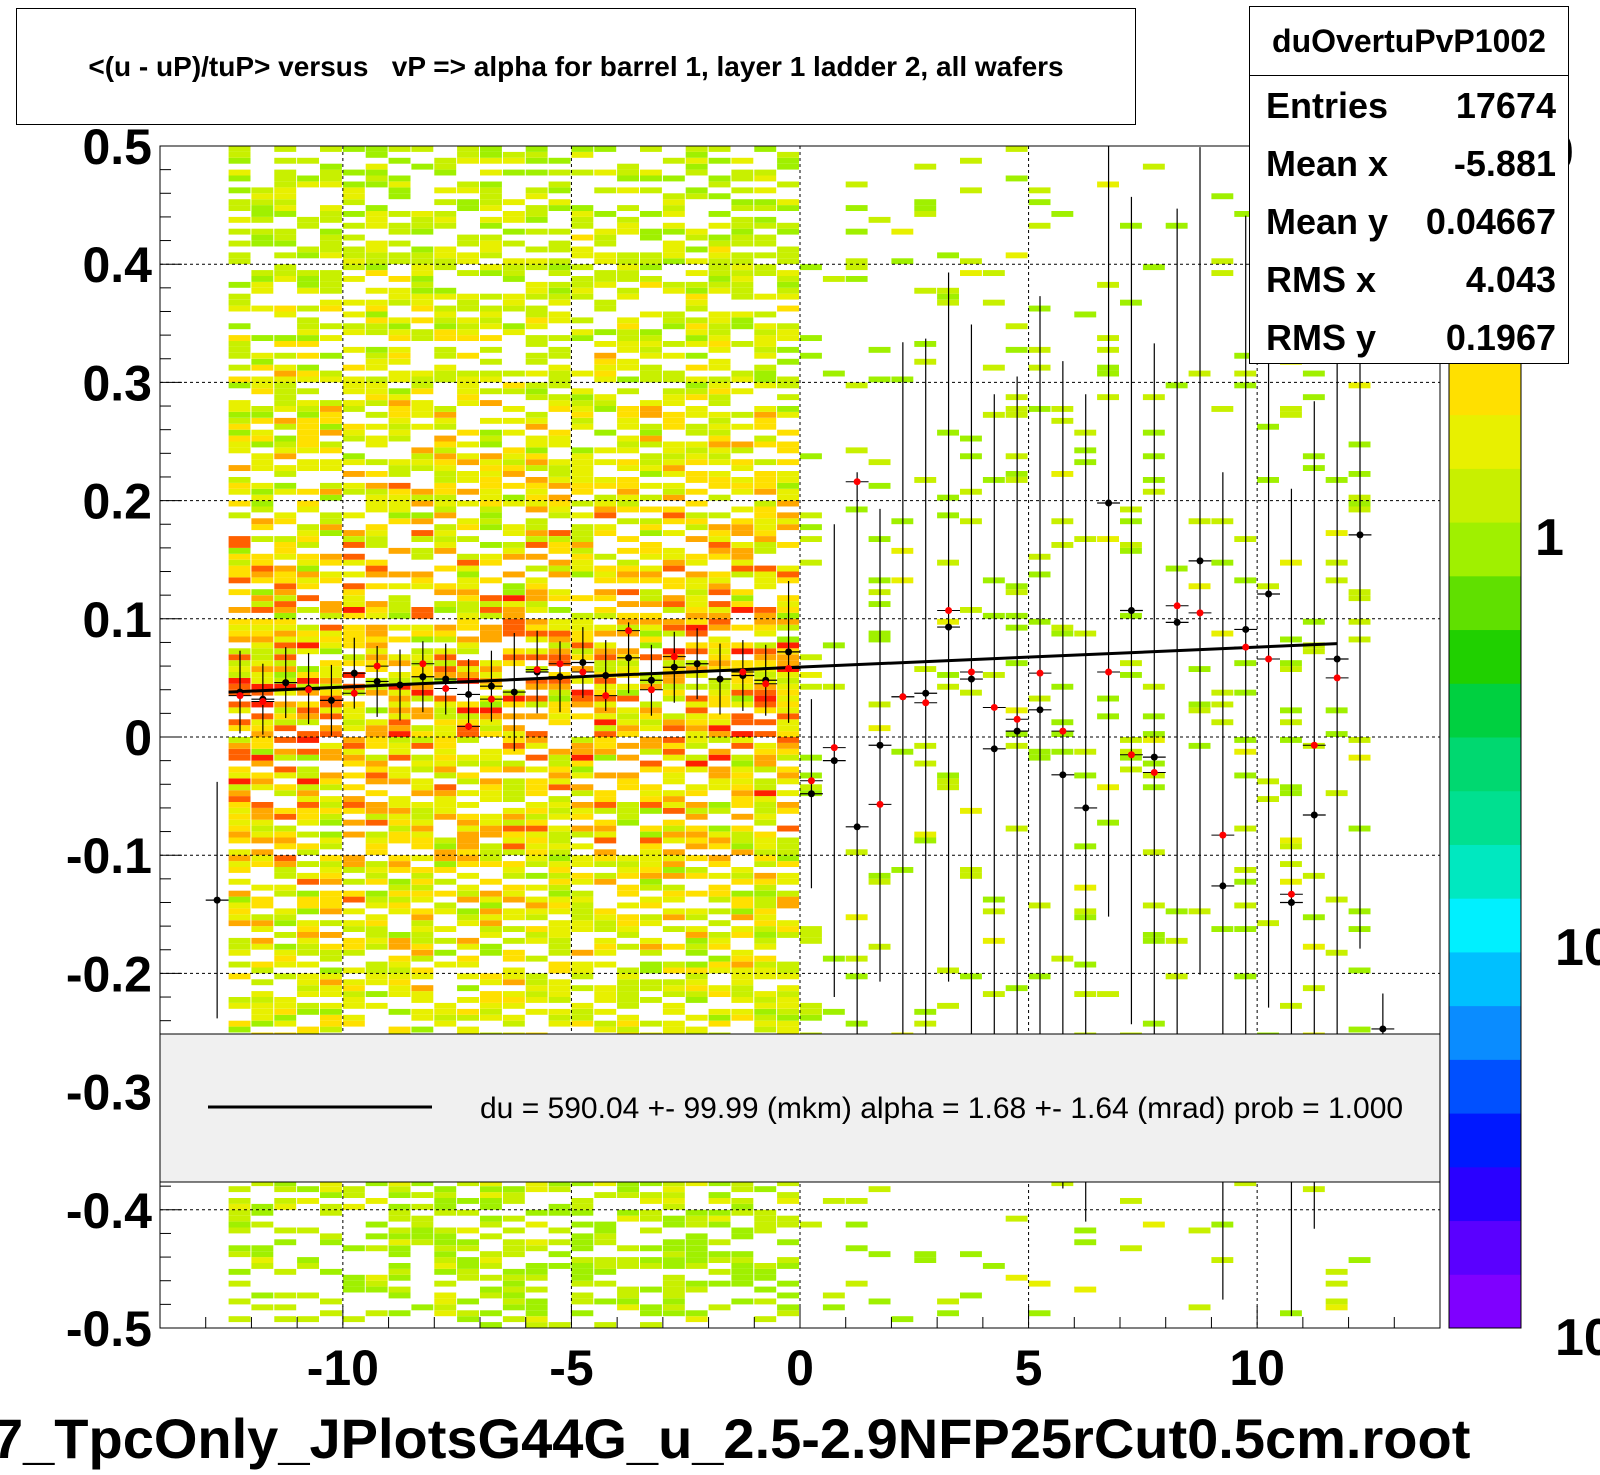  What do you see at coordinates (1327, 221) in the screenshot?
I see `stats-label: Mean y` at bounding box center [1327, 221].